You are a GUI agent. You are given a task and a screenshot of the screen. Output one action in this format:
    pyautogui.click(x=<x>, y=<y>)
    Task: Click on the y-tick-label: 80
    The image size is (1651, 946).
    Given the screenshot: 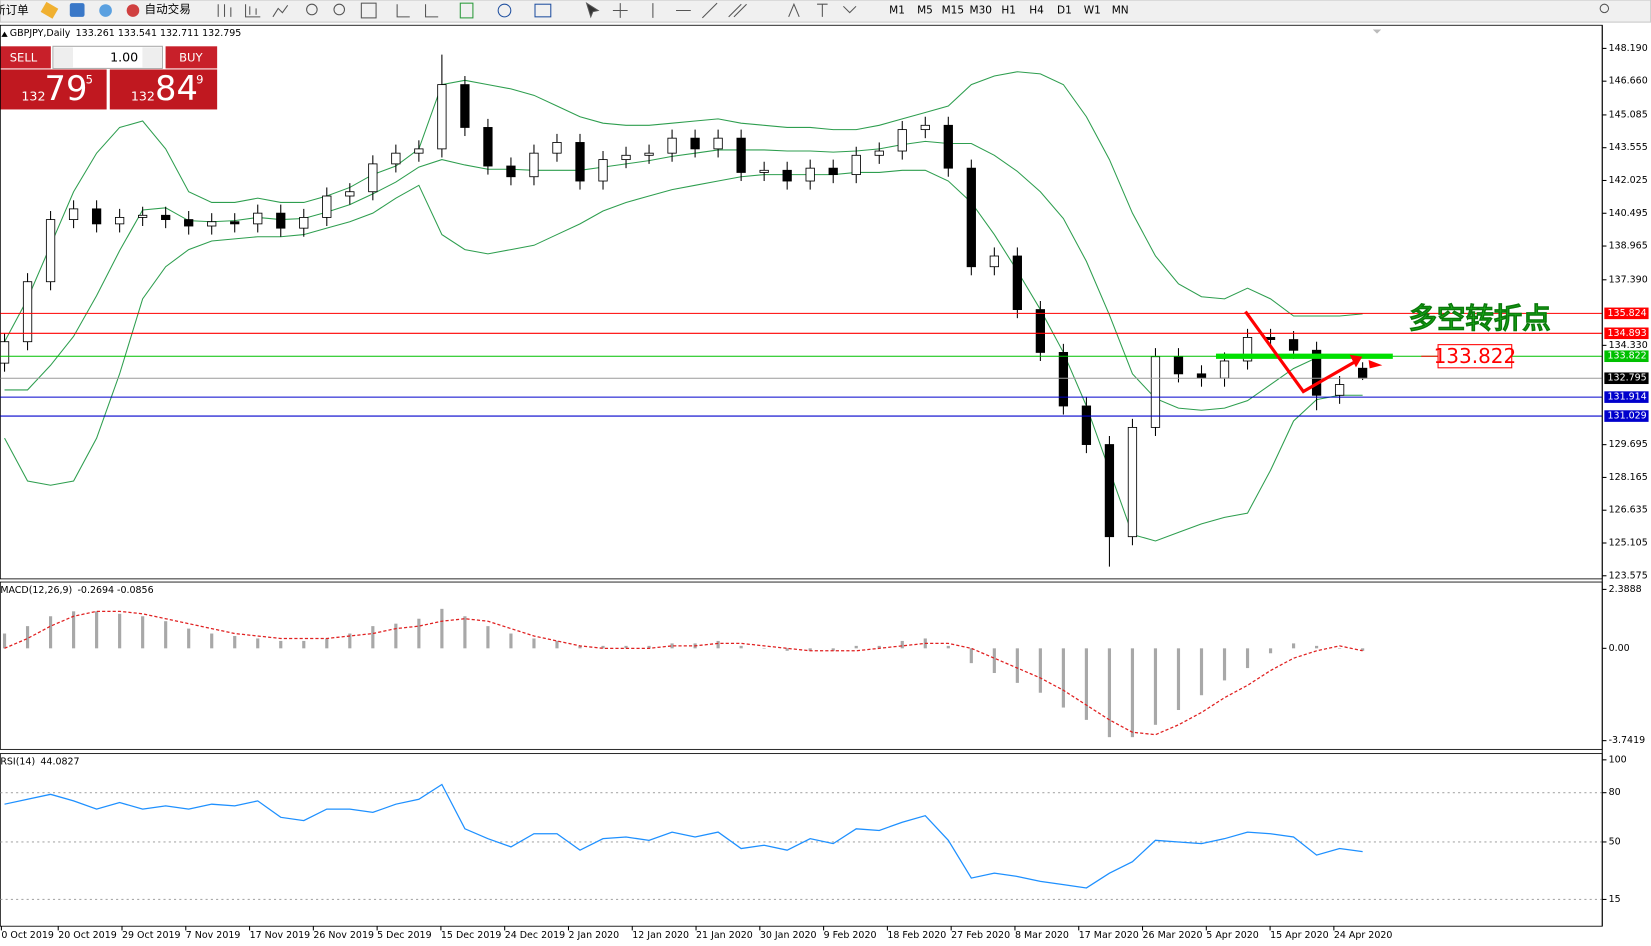 What is the action you would take?
    pyautogui.click(x=1615, y=792)
    